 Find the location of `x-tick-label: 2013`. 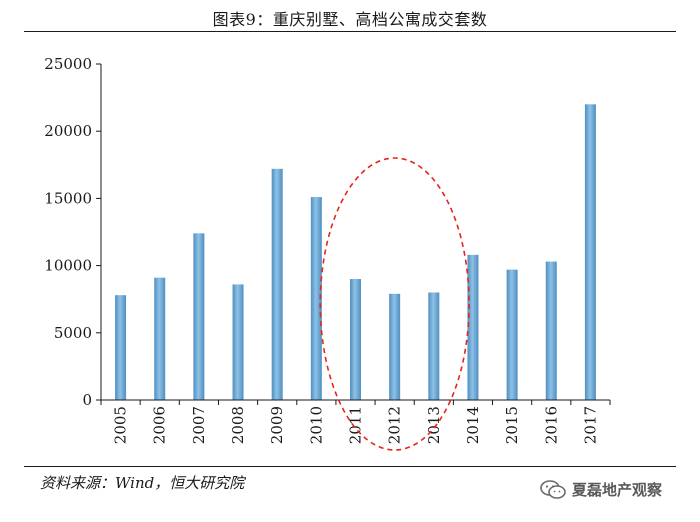

x-tick-label: 2013 is located at coordinates (434, 425).